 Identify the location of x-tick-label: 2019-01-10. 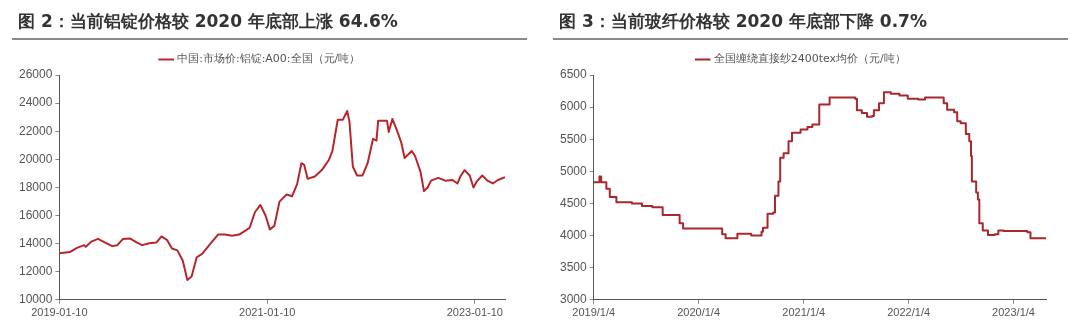
(59, 312).